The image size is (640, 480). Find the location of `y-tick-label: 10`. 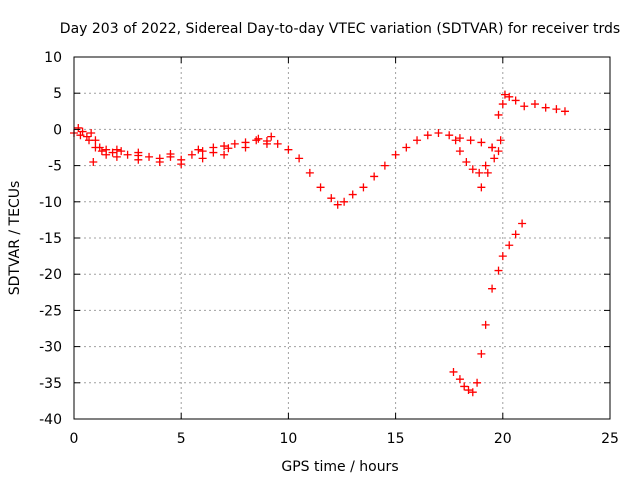

y-tick-label: 10 is located at coordinates (53, 58).